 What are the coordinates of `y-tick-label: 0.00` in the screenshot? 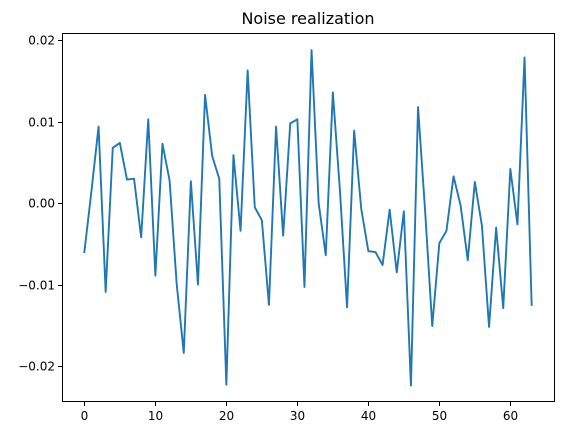 It's located at (41, 204).